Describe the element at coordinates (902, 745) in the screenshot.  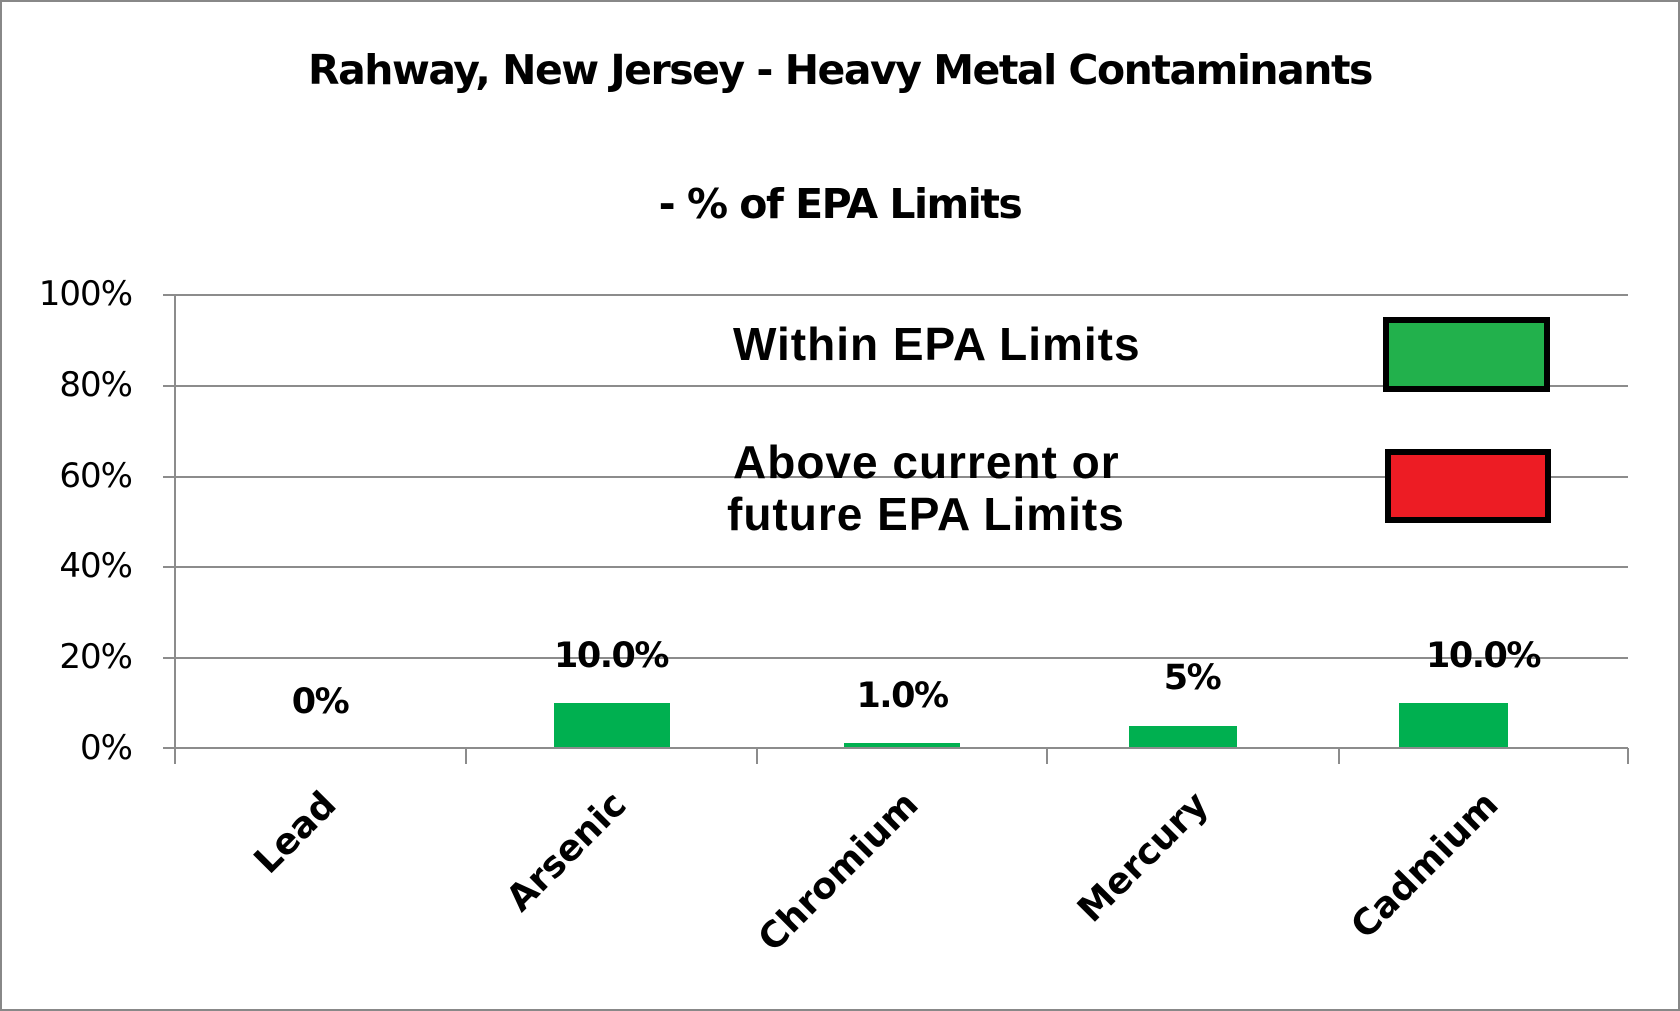
I see `bar-chromium` at that location.